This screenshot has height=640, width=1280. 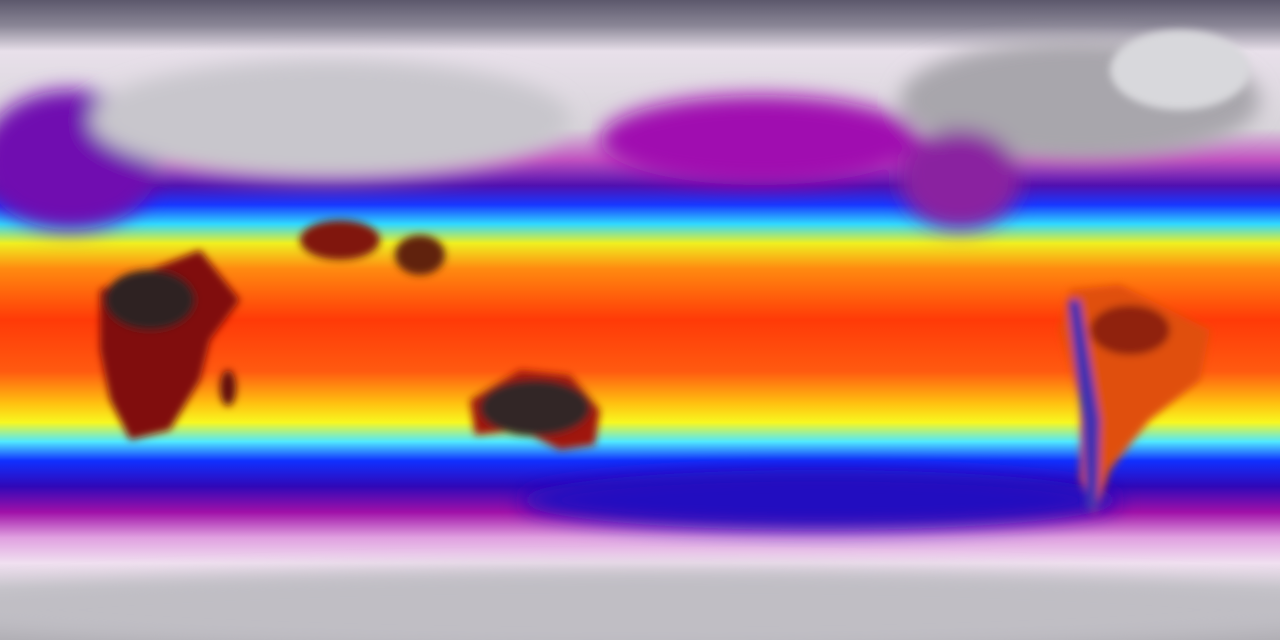 What do you see at coordinates (330, 120) in the screenshot?
I see `asia-land` at bounding box center [330, 120].